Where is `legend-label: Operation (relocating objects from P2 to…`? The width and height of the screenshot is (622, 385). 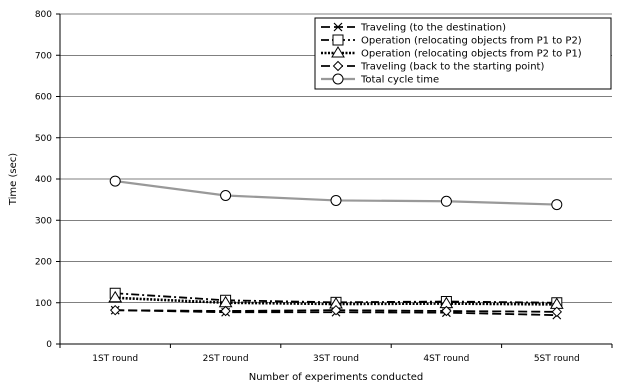
legend-label: Operation (relocating objects from P2 to… is located at coordinates (471, 54).